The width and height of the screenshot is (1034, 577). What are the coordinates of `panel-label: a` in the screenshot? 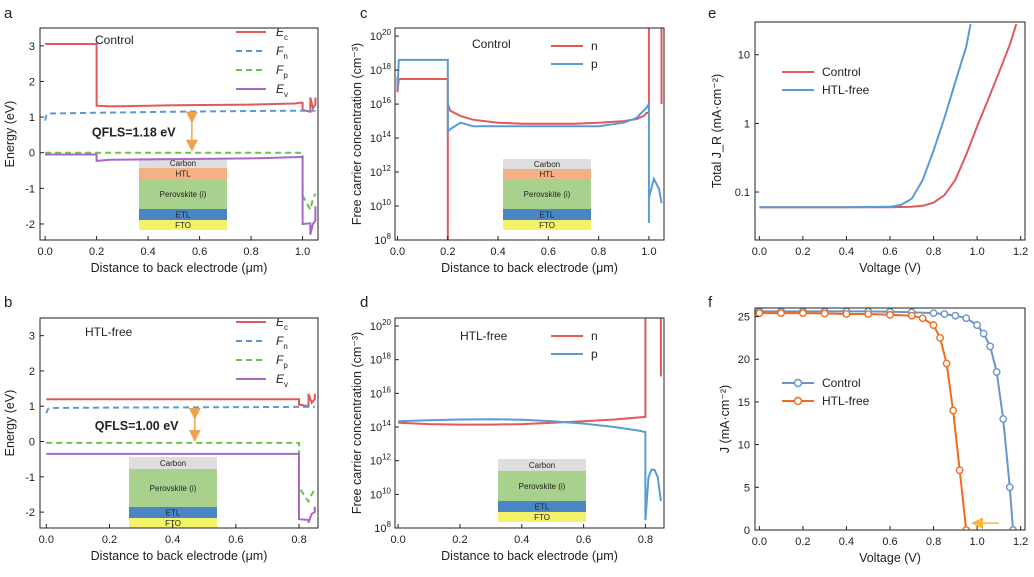 It's located at (8, 13).